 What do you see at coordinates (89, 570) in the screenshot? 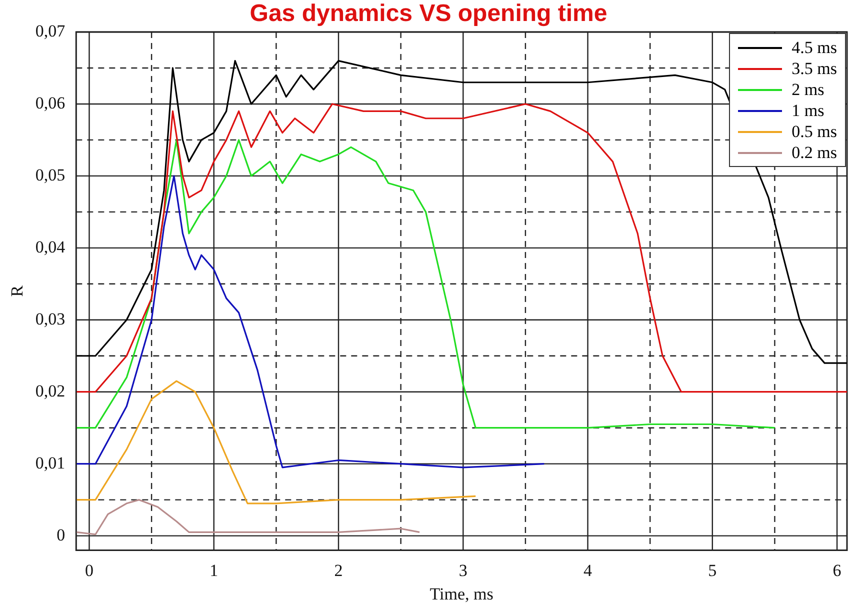
I see `x-tick-label: 0` at bounding box center [89, 570].